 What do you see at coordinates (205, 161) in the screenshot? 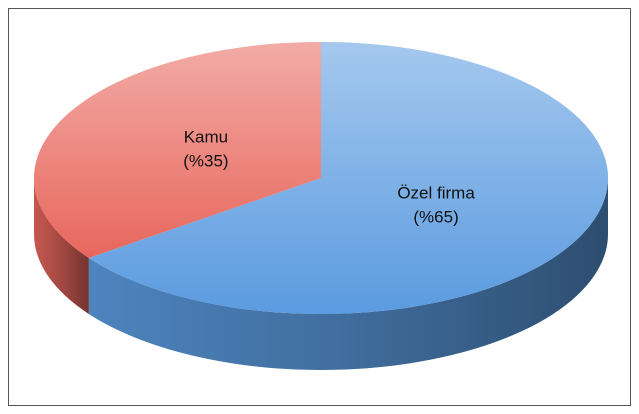
I see `slice-value-label: (%35)` at bounding box center [205, 161].